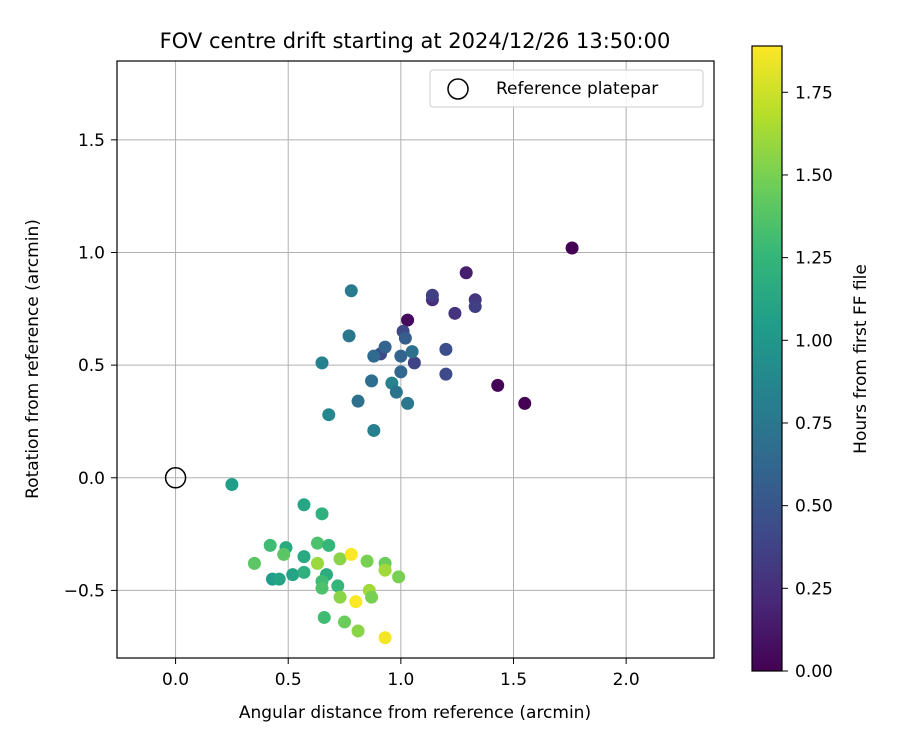 The width and height of the screenshot is (900, 754). Describe the element at coordinates (91, 253) in the screenshot. I see `y-tick-label: 1.0` at that location.